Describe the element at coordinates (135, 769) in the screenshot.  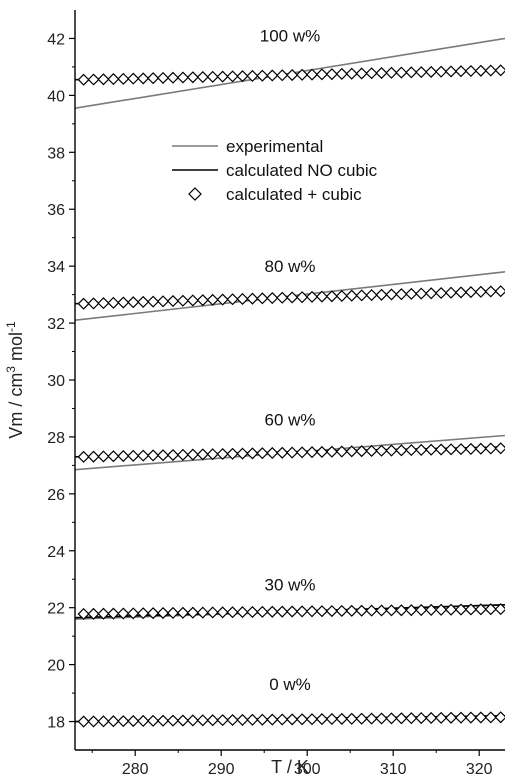
I see `x-tick-label: 280` at that location.